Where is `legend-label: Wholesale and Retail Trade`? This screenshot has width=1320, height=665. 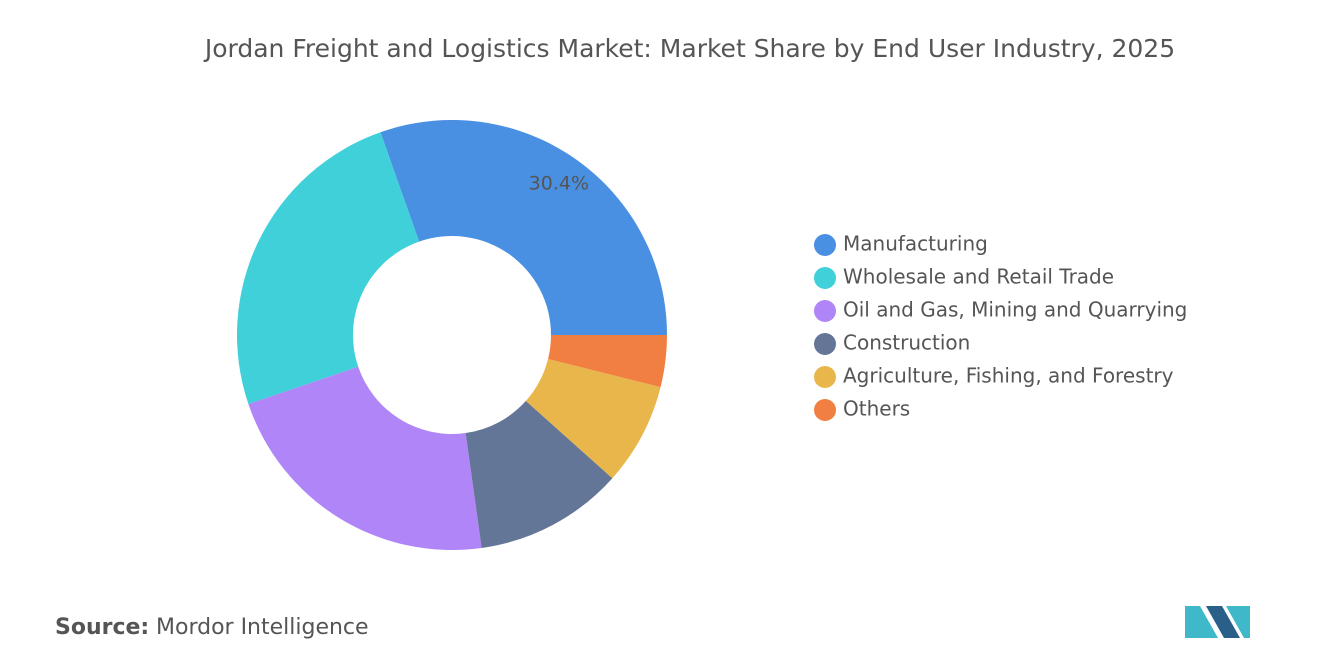 legend-label: Wholesale and Retail Trade is located at coordinates (978, 277).